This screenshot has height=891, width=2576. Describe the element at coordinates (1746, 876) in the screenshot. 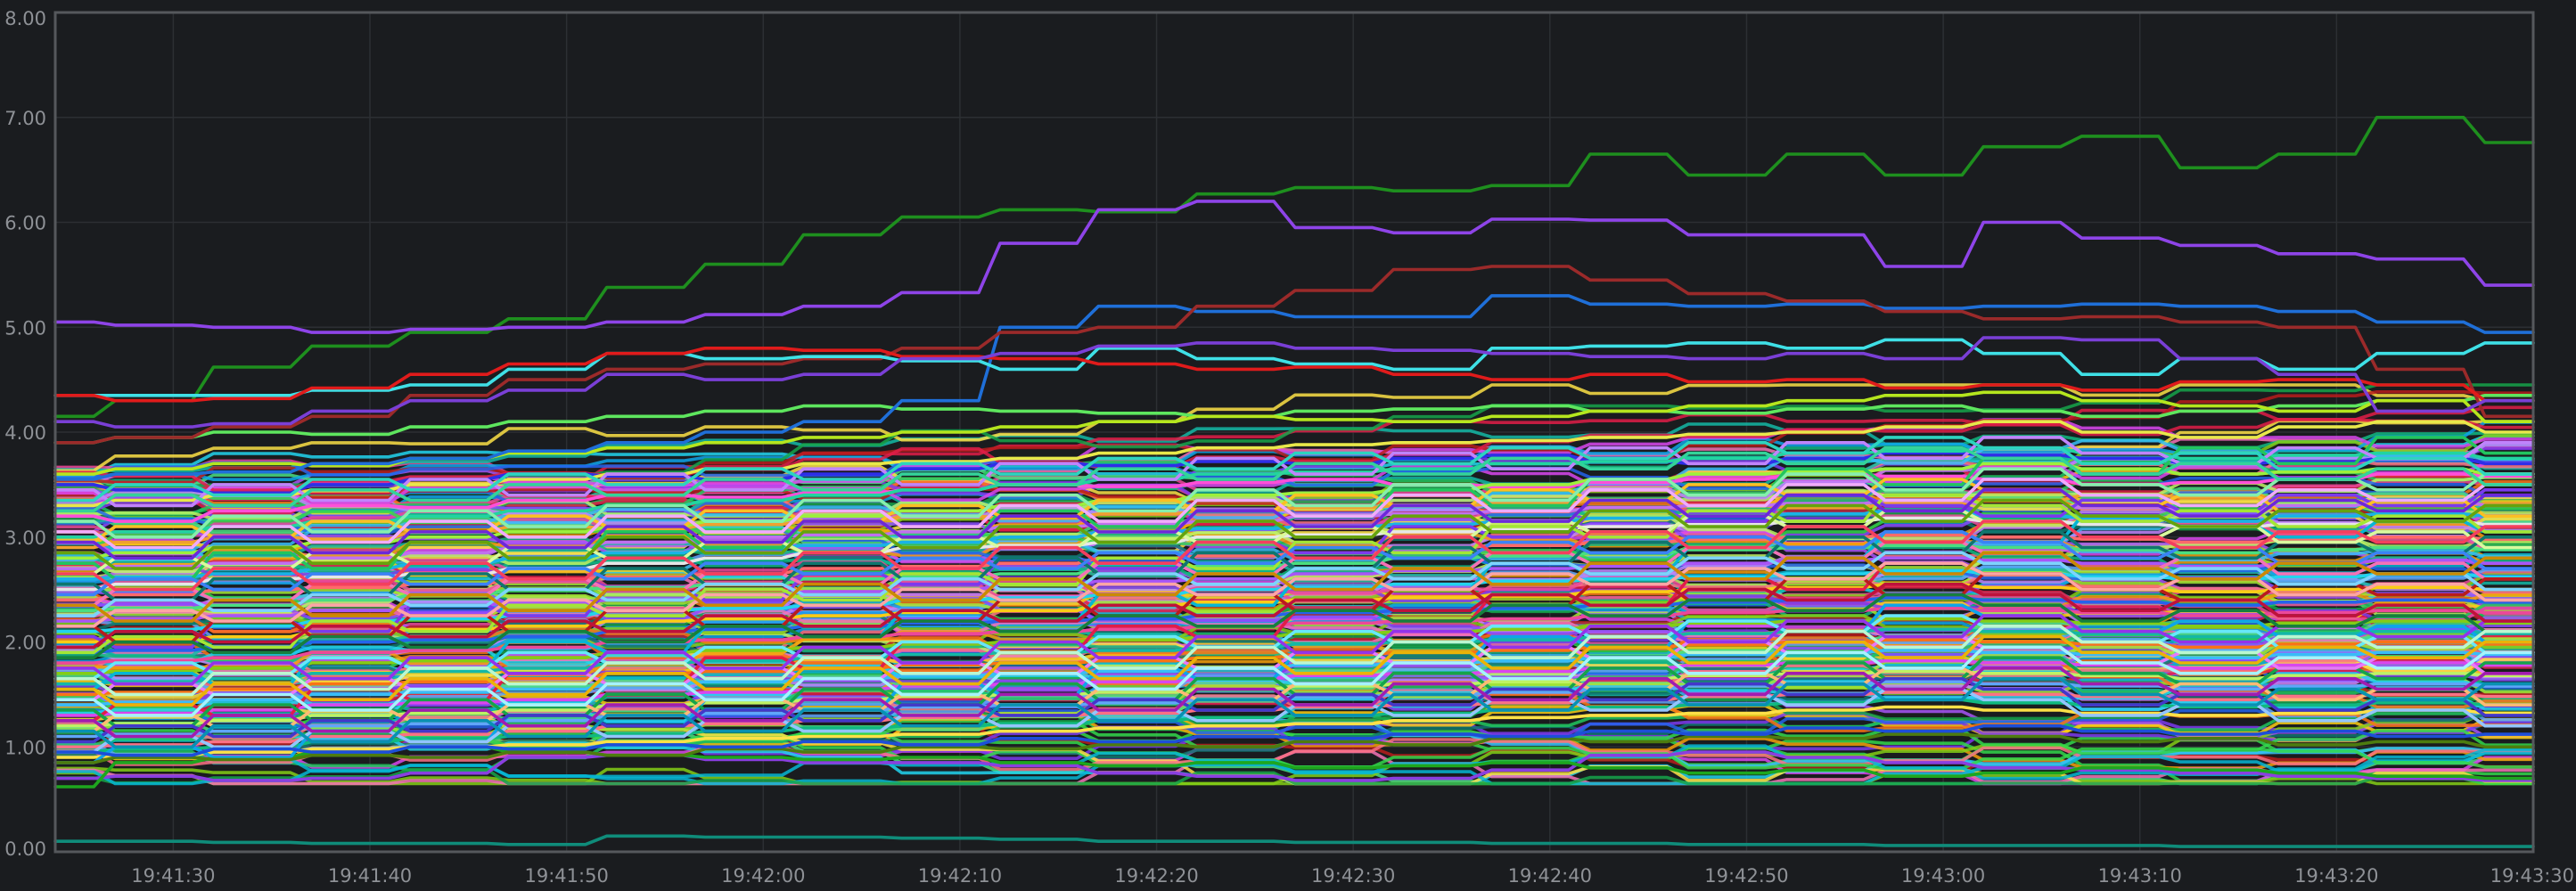

I see `x-tick-label: 19:42:50` at that location.